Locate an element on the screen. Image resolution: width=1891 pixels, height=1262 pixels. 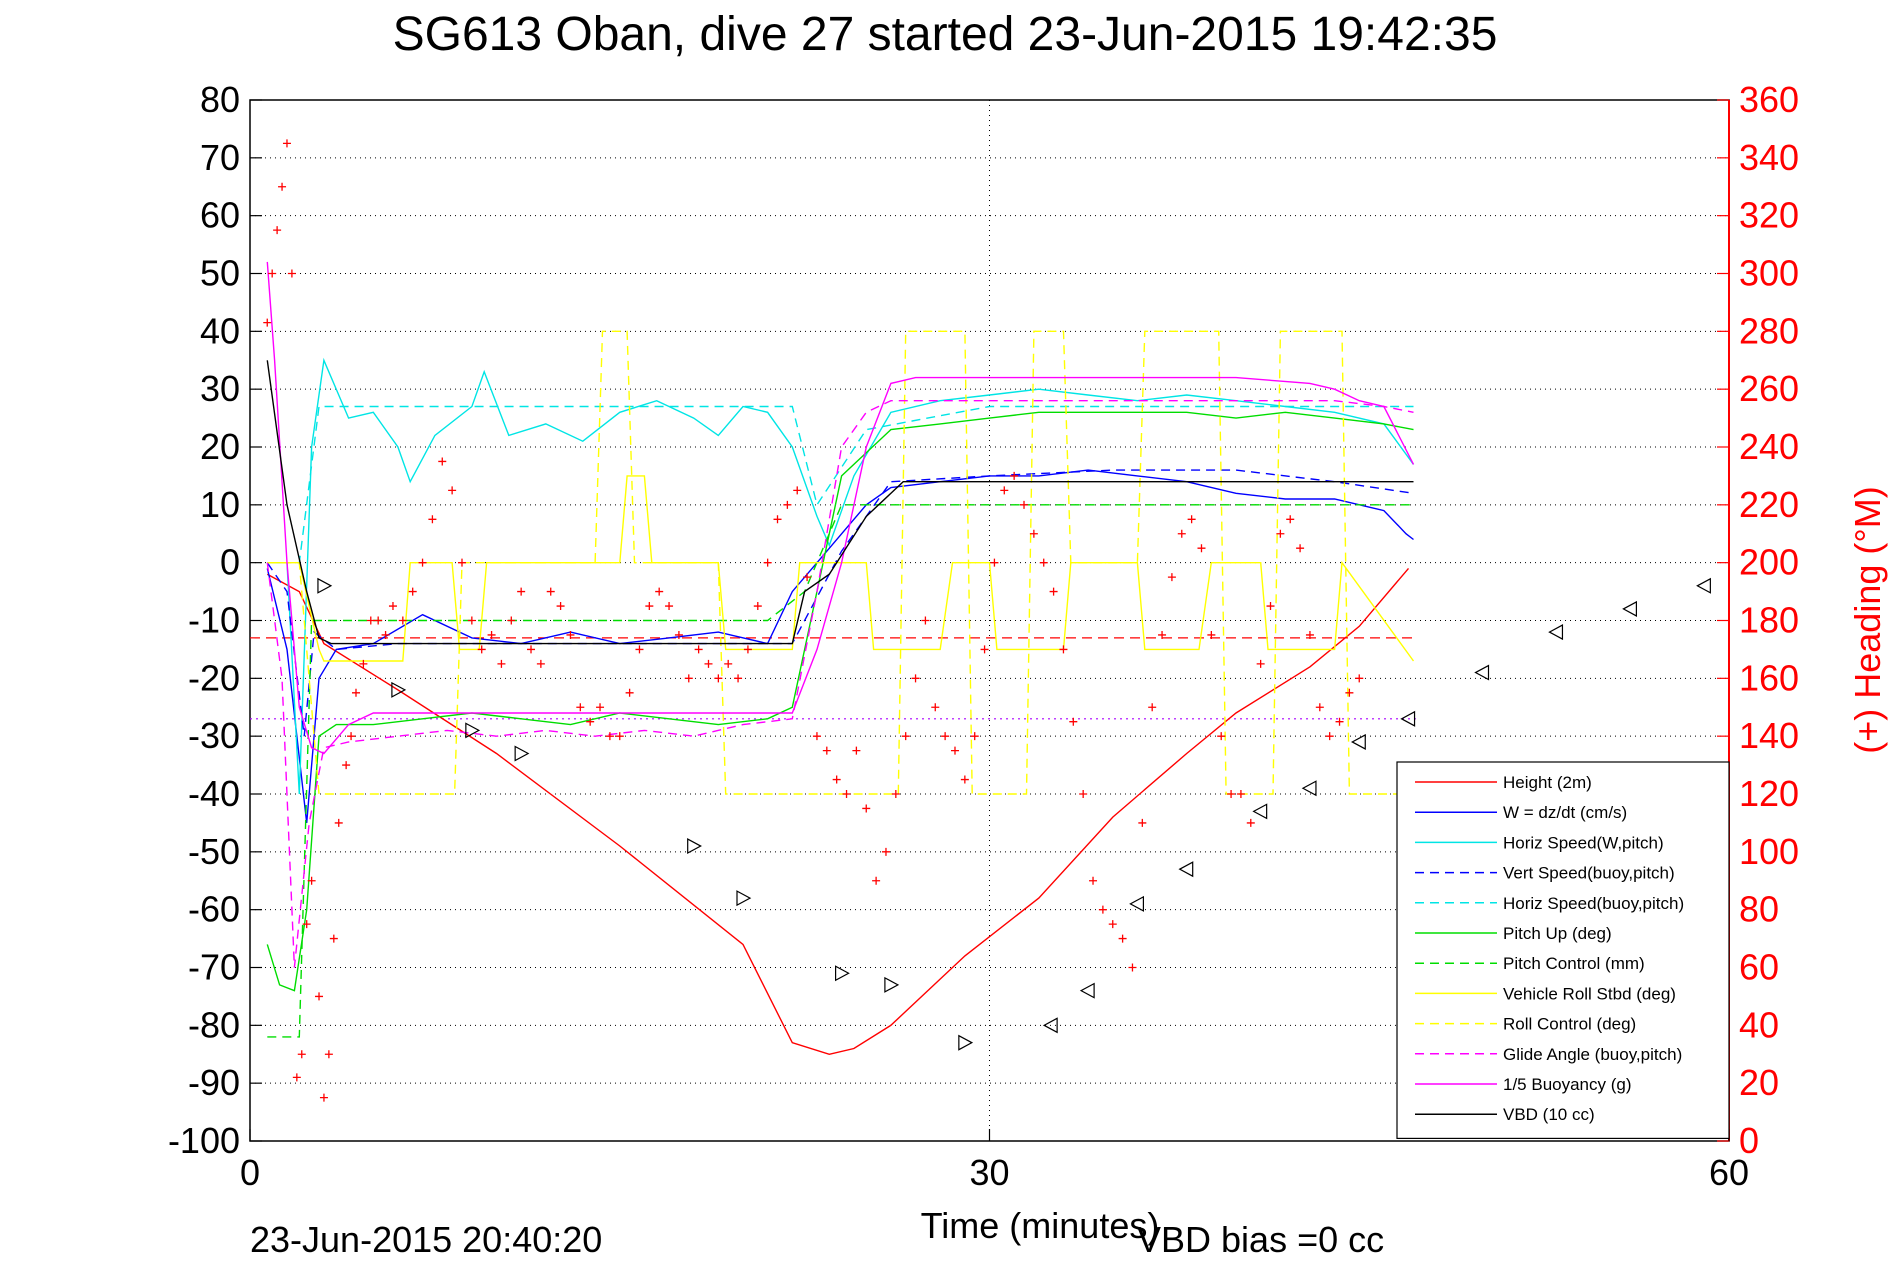
legend-label: Vert Speed(buoy,pitch) is located at coordinates (1589, 873).